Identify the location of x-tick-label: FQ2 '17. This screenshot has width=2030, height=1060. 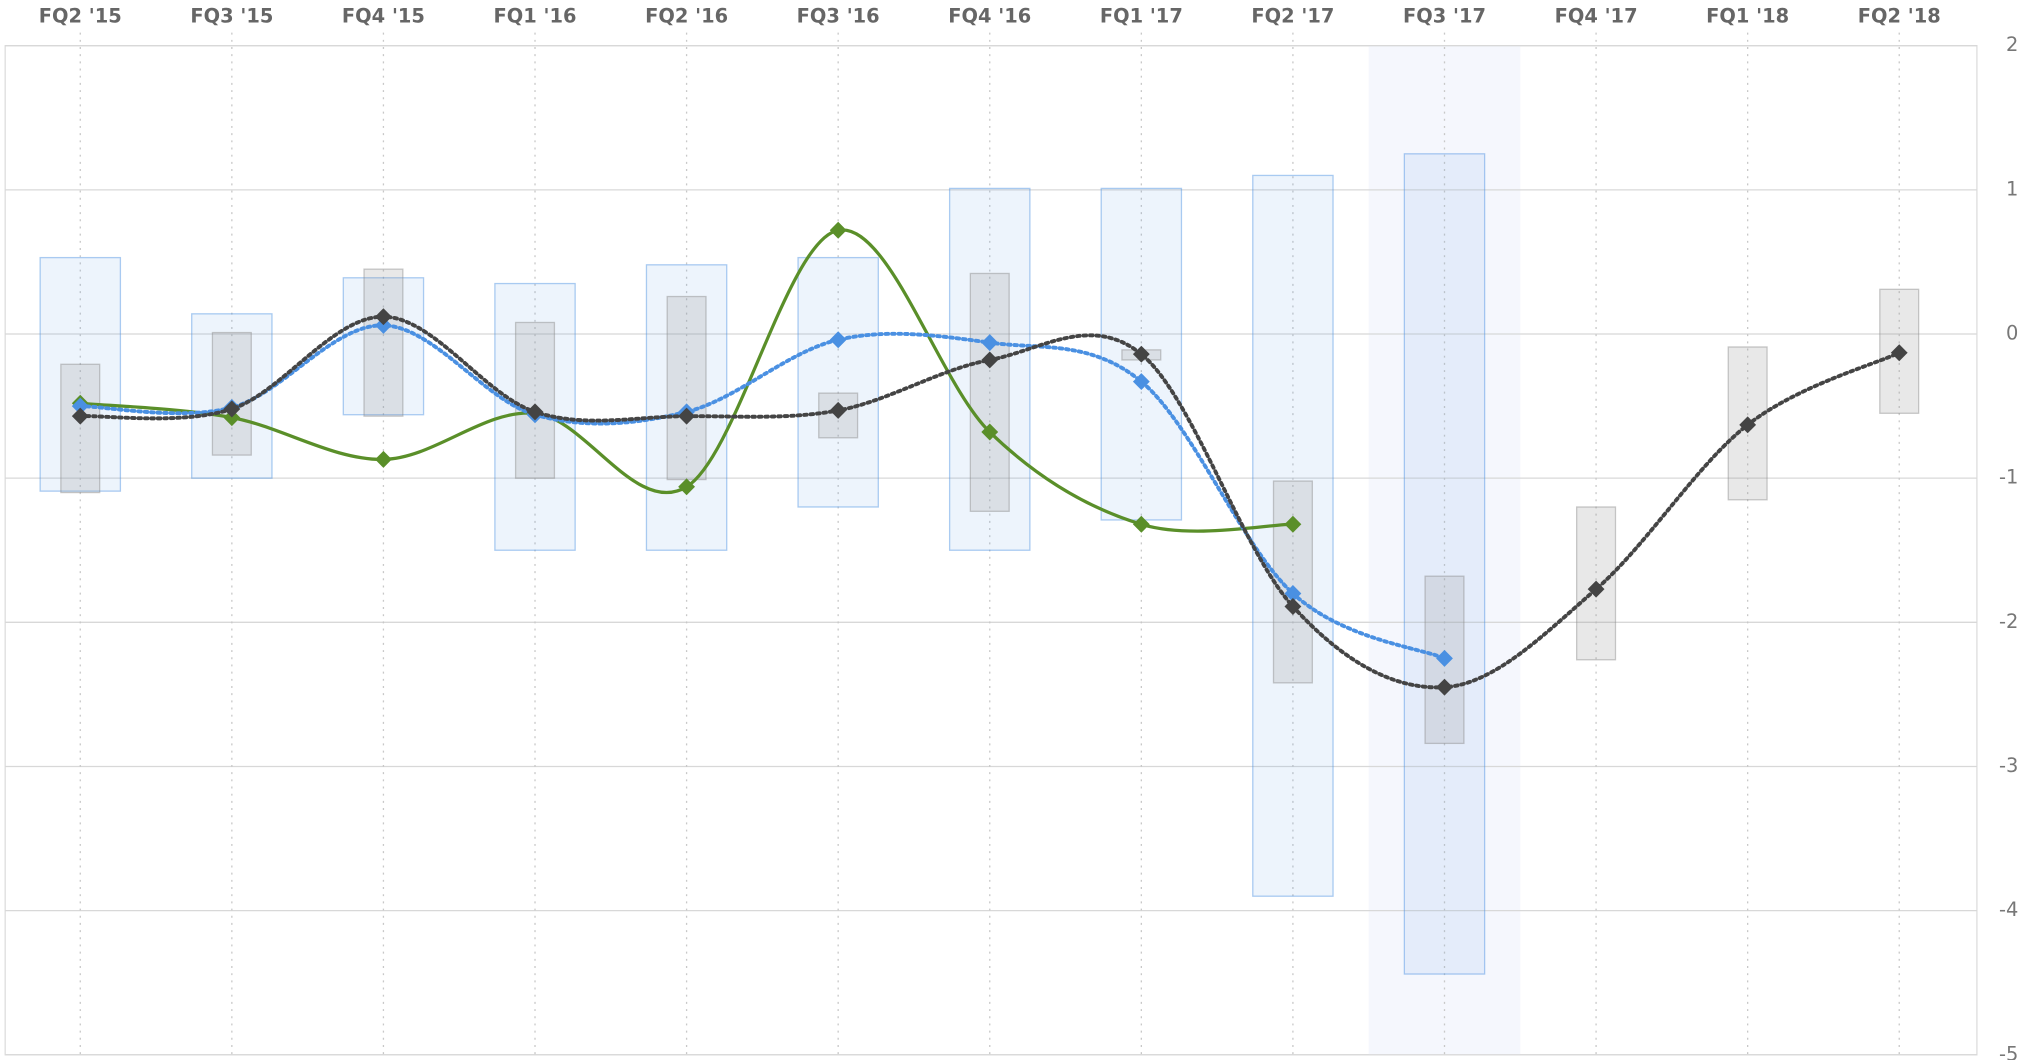
(1292, 15).